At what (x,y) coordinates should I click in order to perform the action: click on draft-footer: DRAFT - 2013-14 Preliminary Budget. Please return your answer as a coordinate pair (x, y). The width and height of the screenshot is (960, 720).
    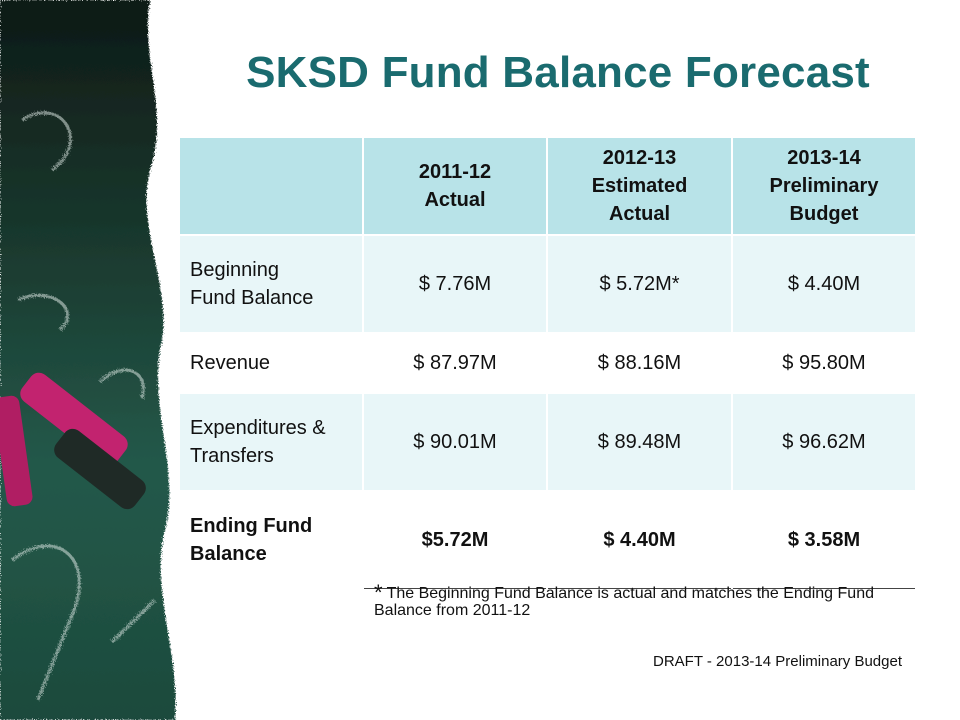
    Looking at the image, I should click on (777, 661).